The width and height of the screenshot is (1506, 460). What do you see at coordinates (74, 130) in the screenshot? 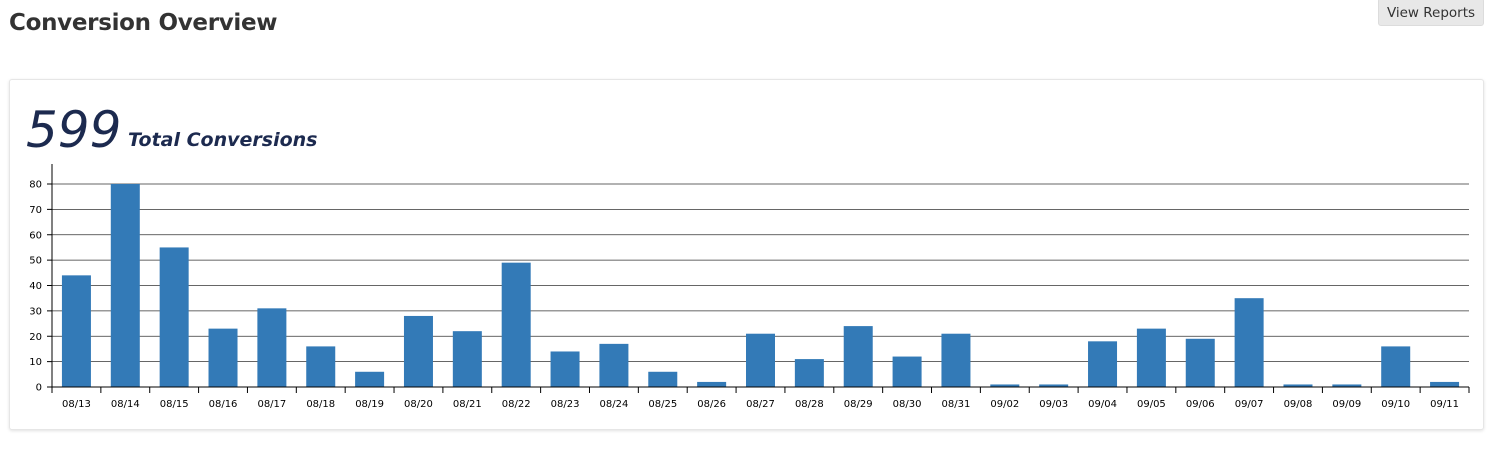
I see `total-conversions-value: 599` at bounding box center [74, 130].